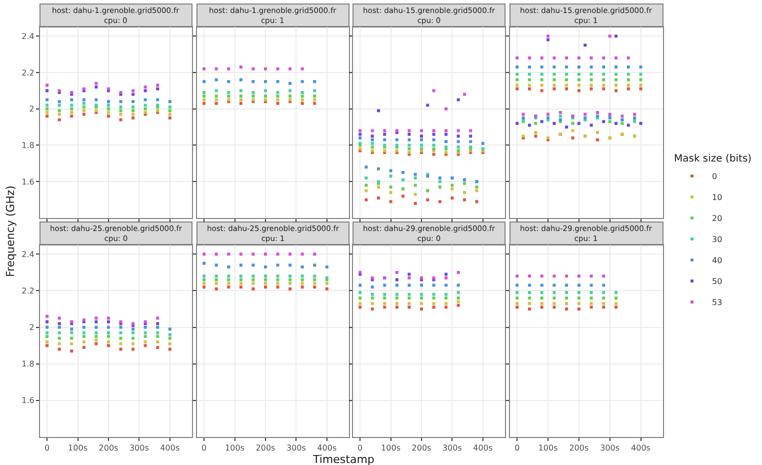  What do you see at coordinates (10, 231) in the screenshot?
I see `y-axis-title: Frequency (GHz)` at bounding box center [10, 231].